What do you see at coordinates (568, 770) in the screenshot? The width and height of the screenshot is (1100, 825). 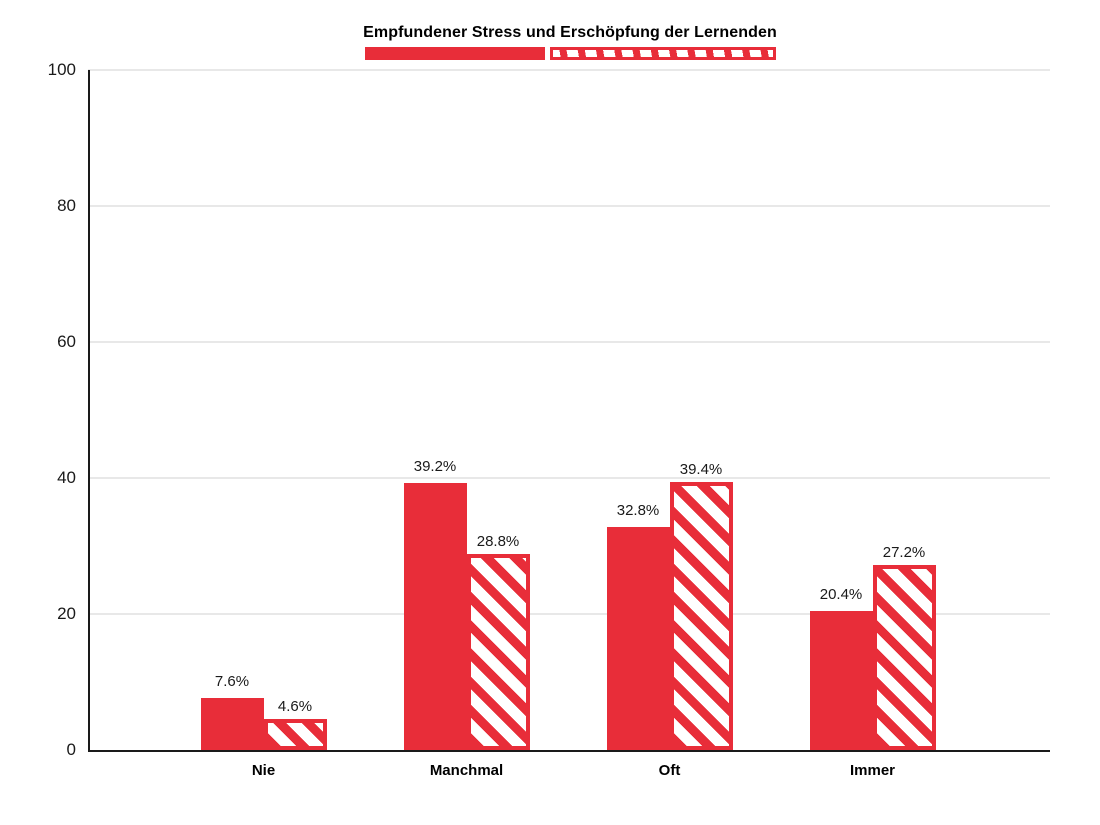 I see `x-axis-labels: Nie Manchmal Oft Immer` at bounding box center [568, 770].